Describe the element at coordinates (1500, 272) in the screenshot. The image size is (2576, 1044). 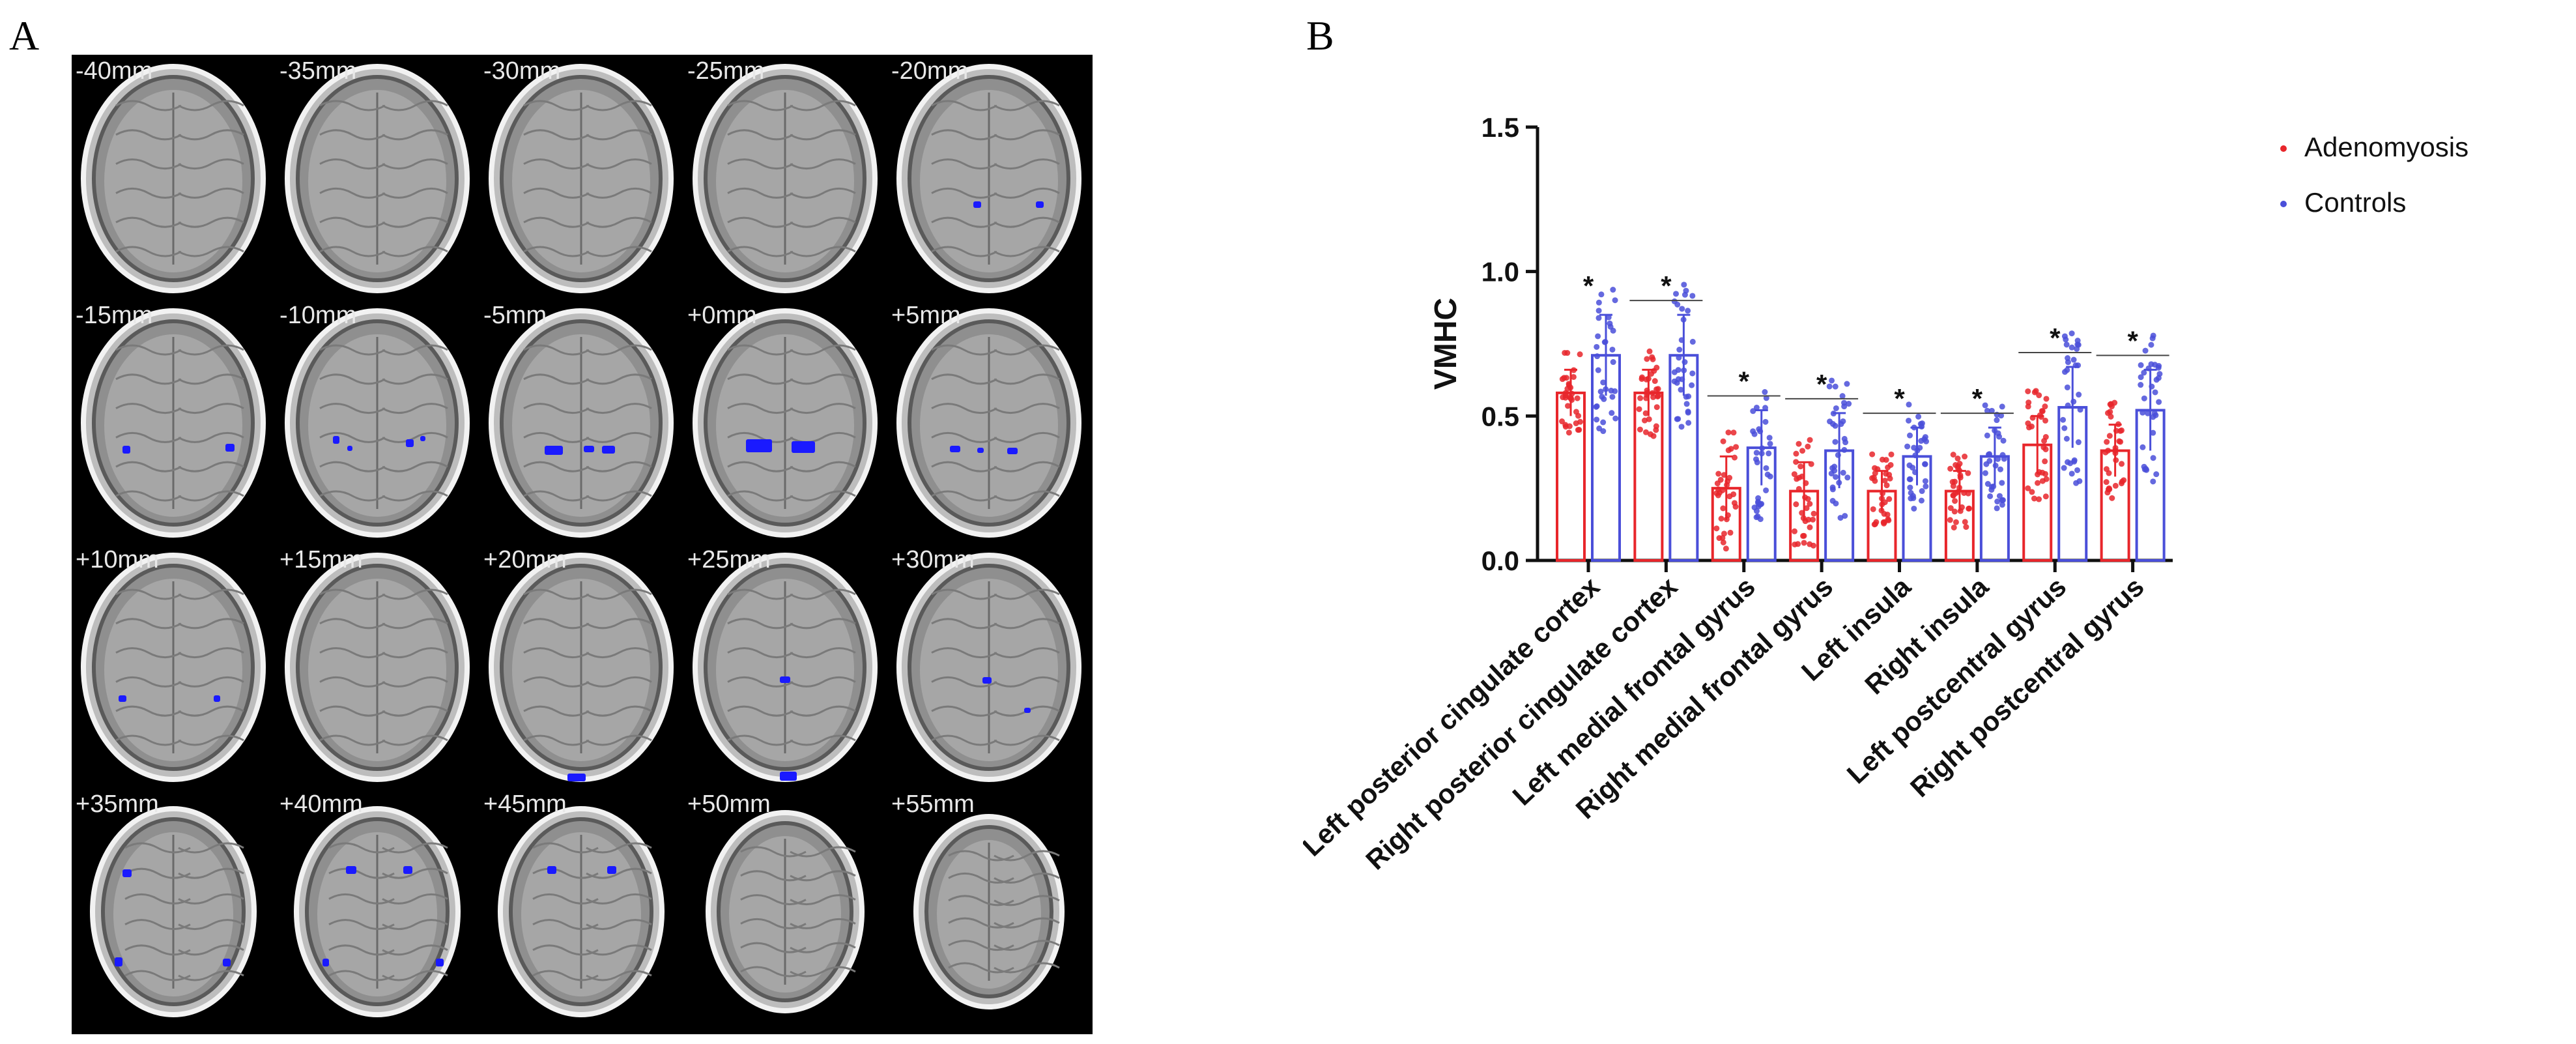
I see `y-tick-label: 1.0` at that location.